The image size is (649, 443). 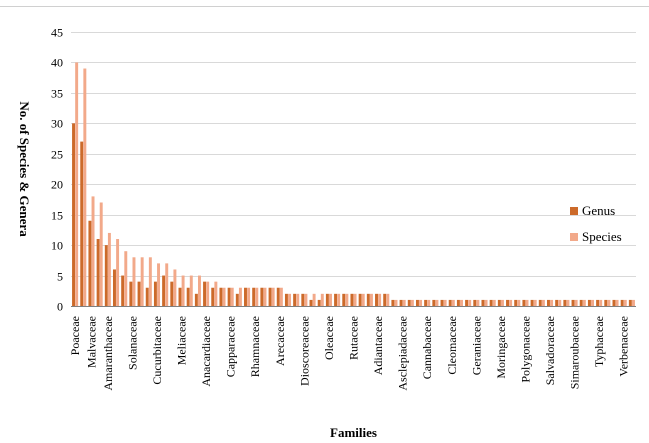 I want to click on x-tick-label: Solanaceae, so click(x=132, y=343).